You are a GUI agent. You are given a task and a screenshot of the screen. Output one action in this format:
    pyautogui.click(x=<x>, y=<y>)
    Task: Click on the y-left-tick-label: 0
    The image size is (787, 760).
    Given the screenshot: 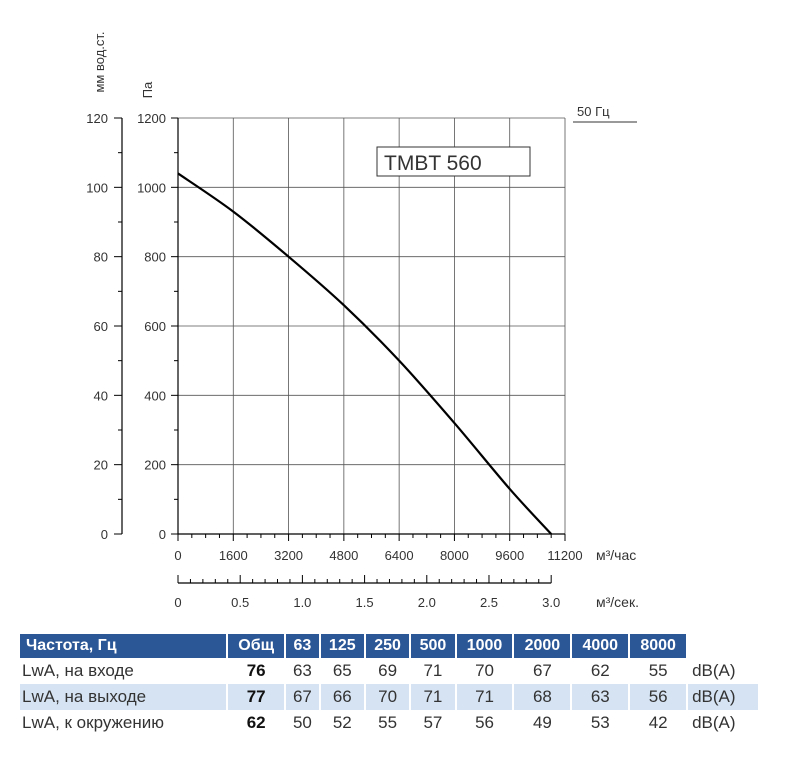 What is the action you would take?
    pyautogui.click(x=104, y=534)
    